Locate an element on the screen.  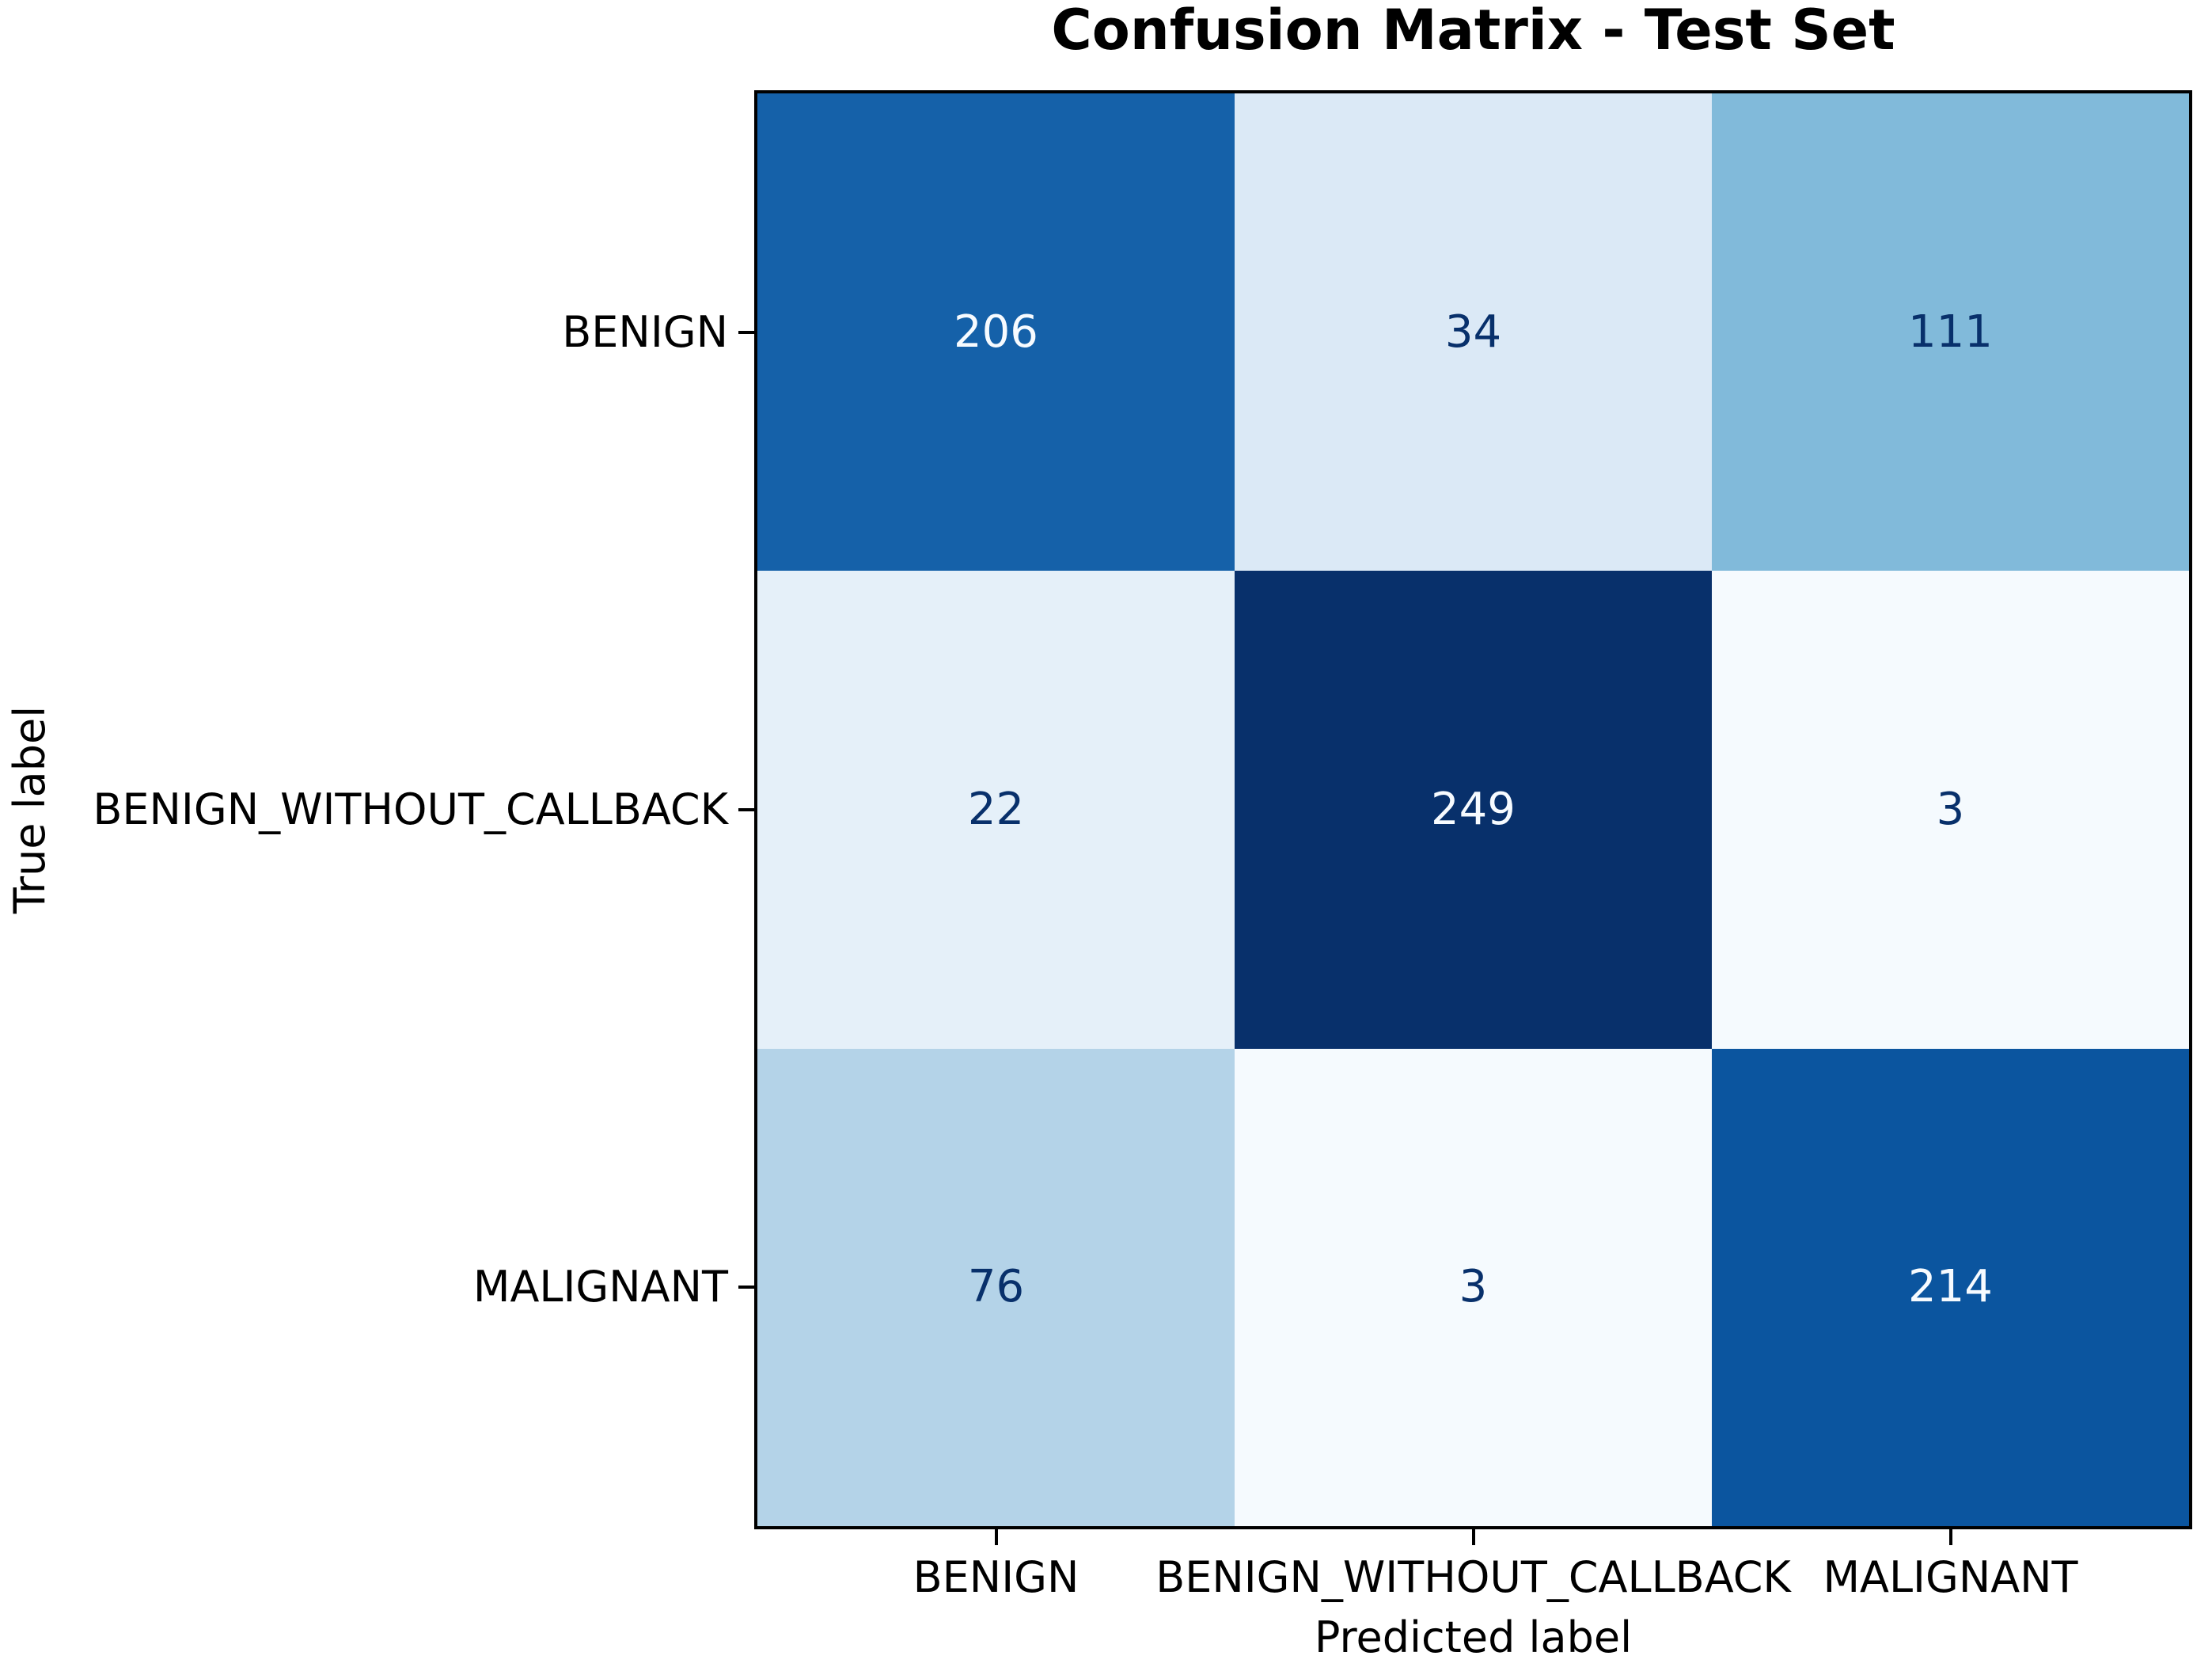
y-tick-label-BENIGN: BENIGN is located at coordinates (645, 332).